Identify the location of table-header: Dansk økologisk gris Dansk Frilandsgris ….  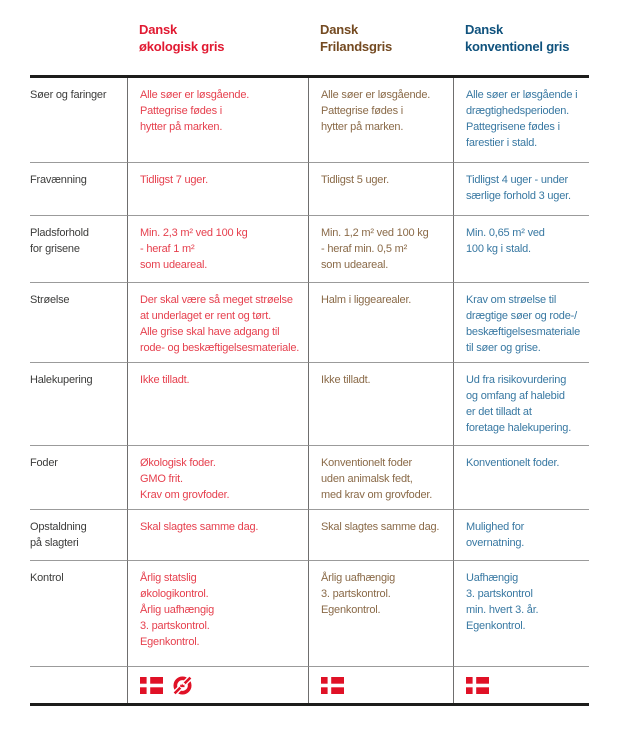
(309, 37).